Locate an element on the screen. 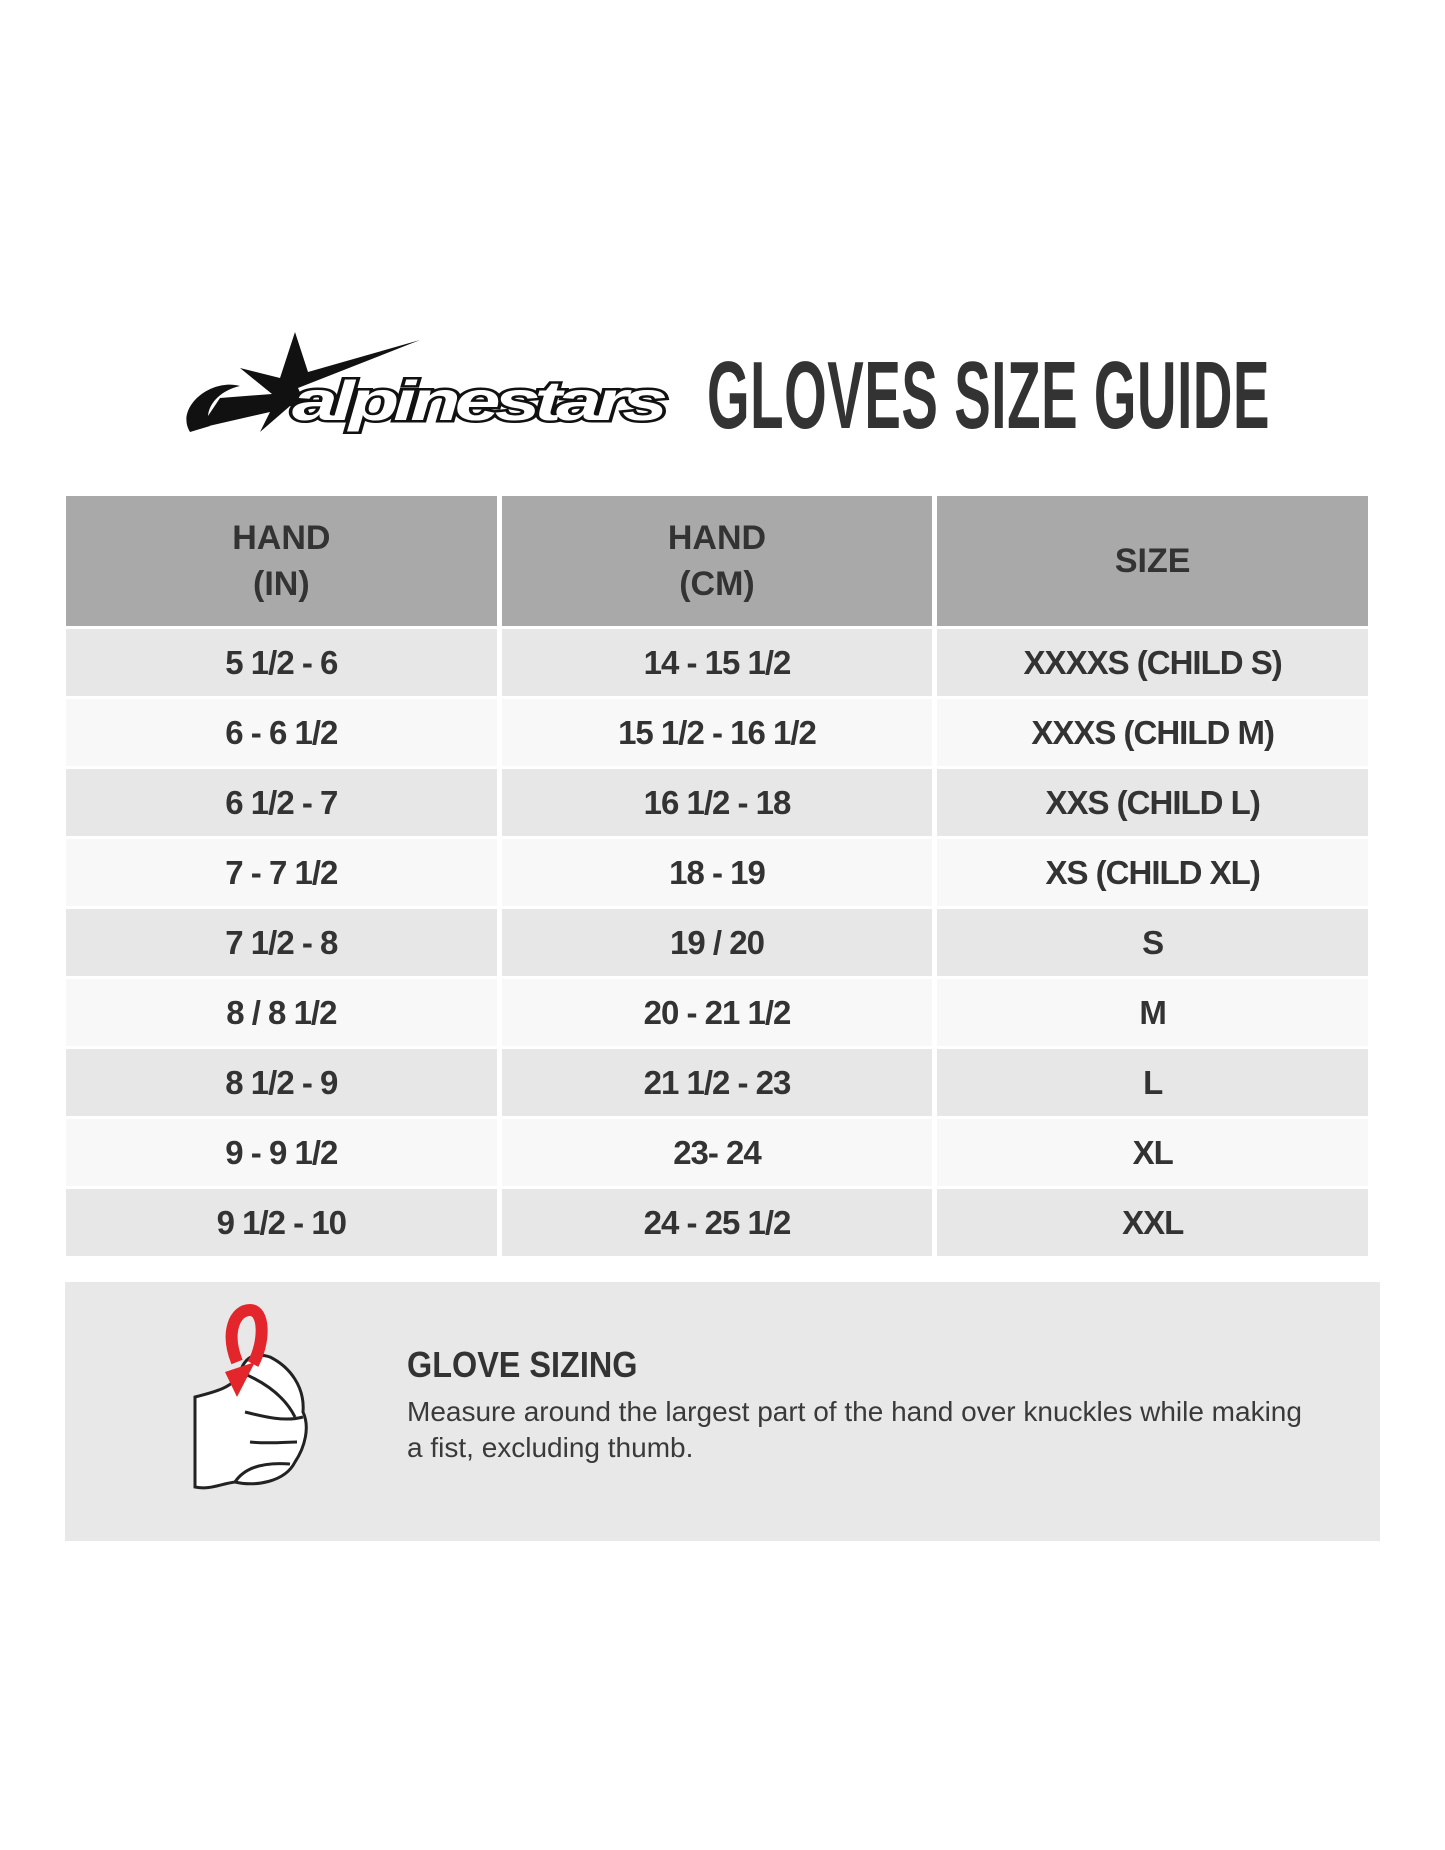  table-header-row: HAND (IN) HAND (CM) SIZE is located at coordinates (717, 561).